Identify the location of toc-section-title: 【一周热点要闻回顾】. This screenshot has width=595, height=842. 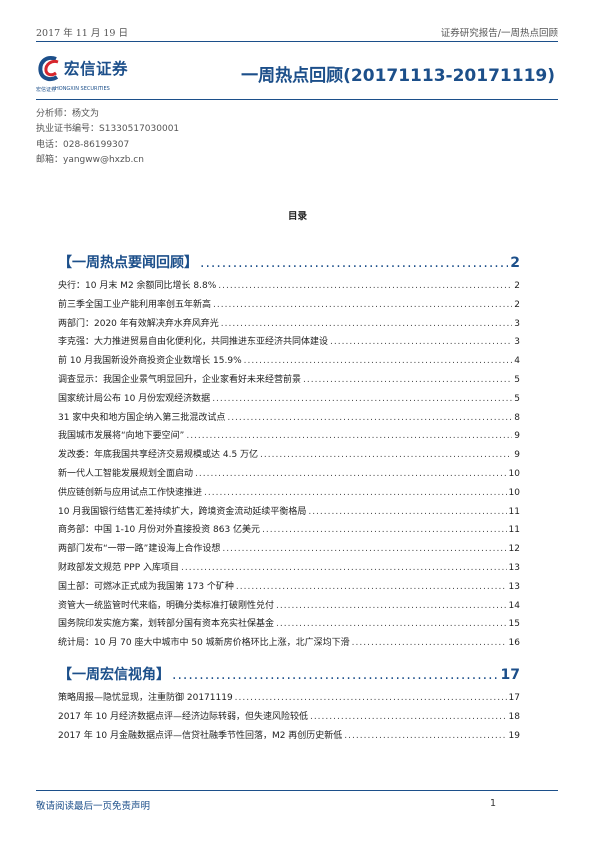
(128, 263).